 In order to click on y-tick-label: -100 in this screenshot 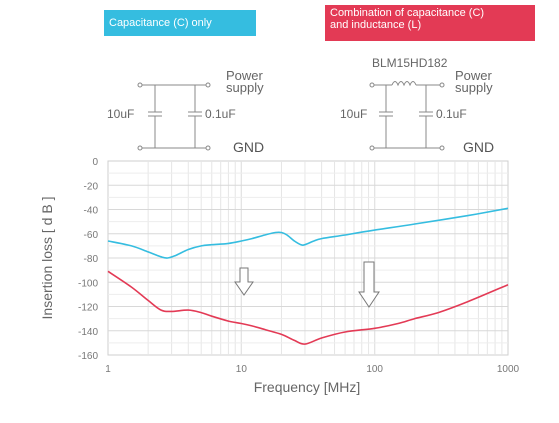, I will do `click(88, 283)`.